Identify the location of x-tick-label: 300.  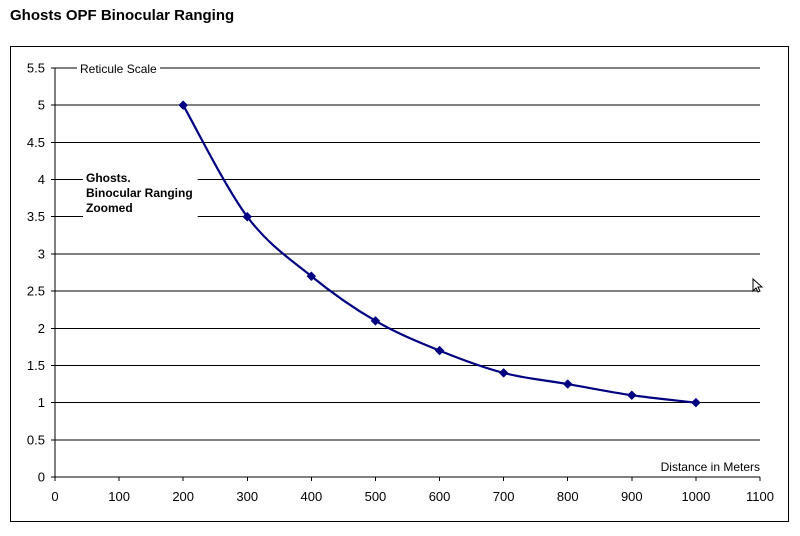
(247, 496).